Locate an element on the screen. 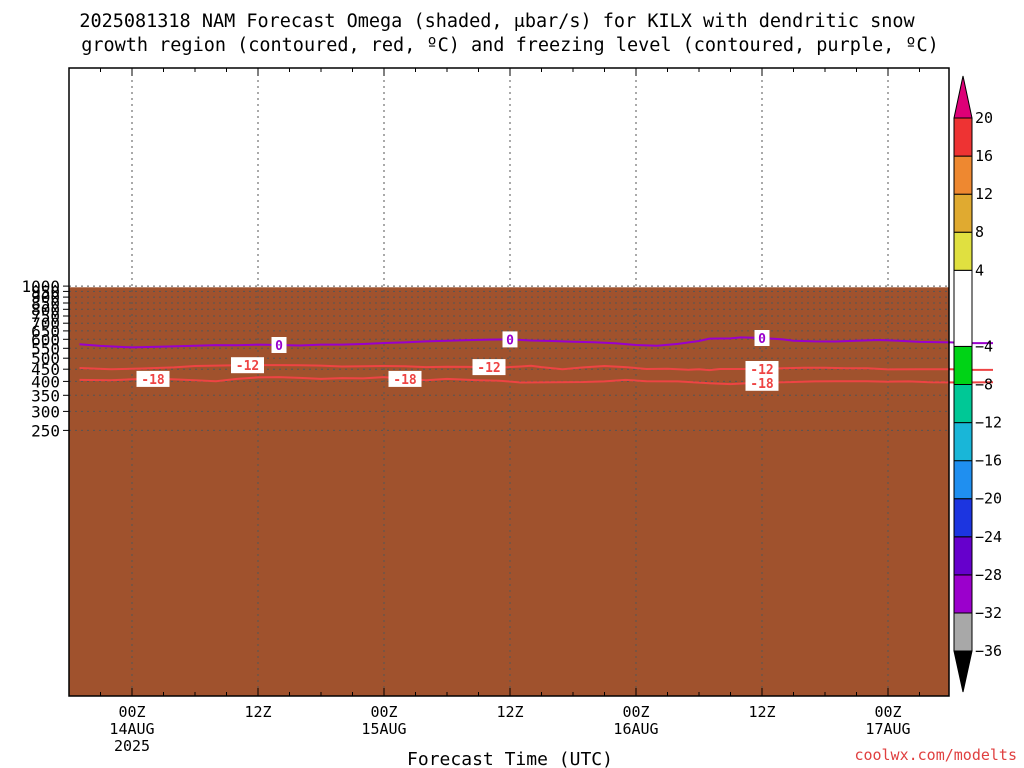 Image resolution: width=1024 pixels, height=768 pixels. ytick-label: 950 is located at coordinates (45, 291).